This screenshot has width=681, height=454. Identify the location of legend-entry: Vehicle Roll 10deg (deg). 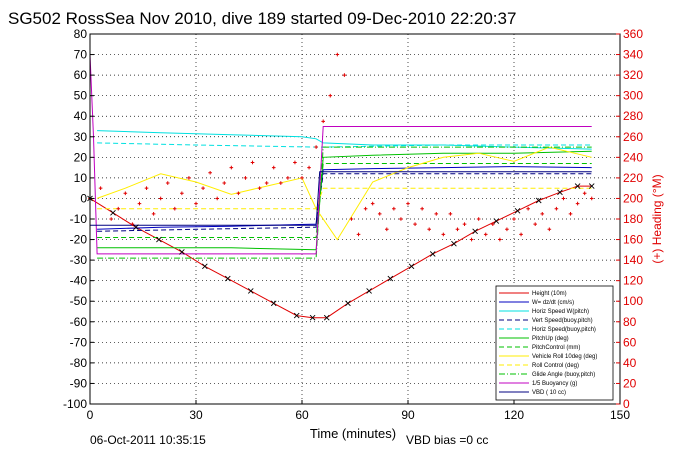
(564, 357).